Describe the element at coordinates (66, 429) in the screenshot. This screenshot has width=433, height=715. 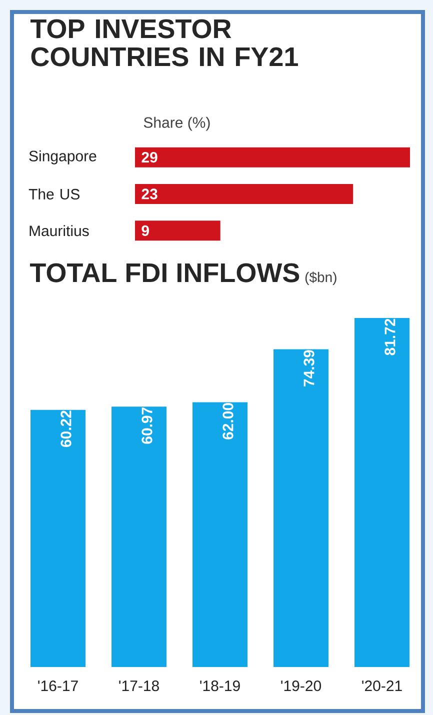
I see `data-label: 60.22` at that location.